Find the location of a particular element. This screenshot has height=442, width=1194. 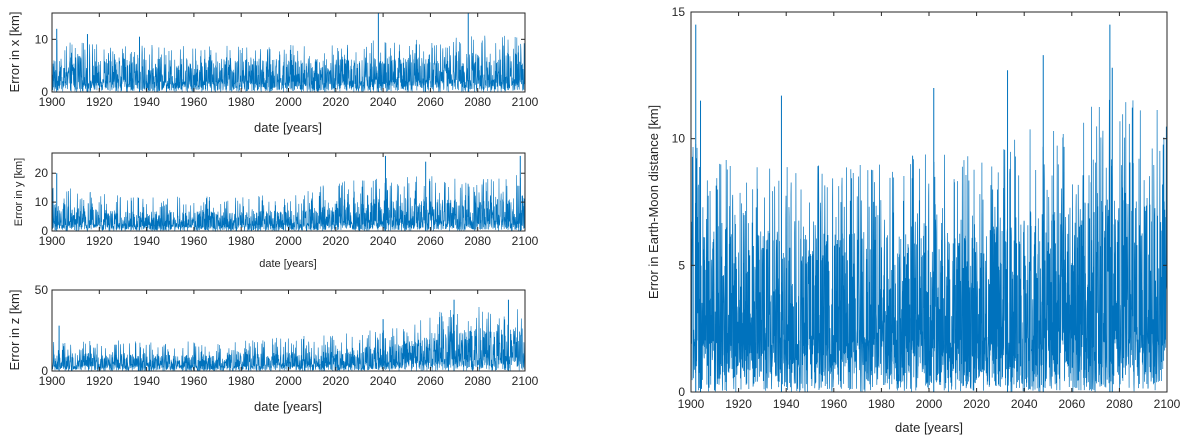

y-tick-label: 20 is located at coordinates (42, 173).